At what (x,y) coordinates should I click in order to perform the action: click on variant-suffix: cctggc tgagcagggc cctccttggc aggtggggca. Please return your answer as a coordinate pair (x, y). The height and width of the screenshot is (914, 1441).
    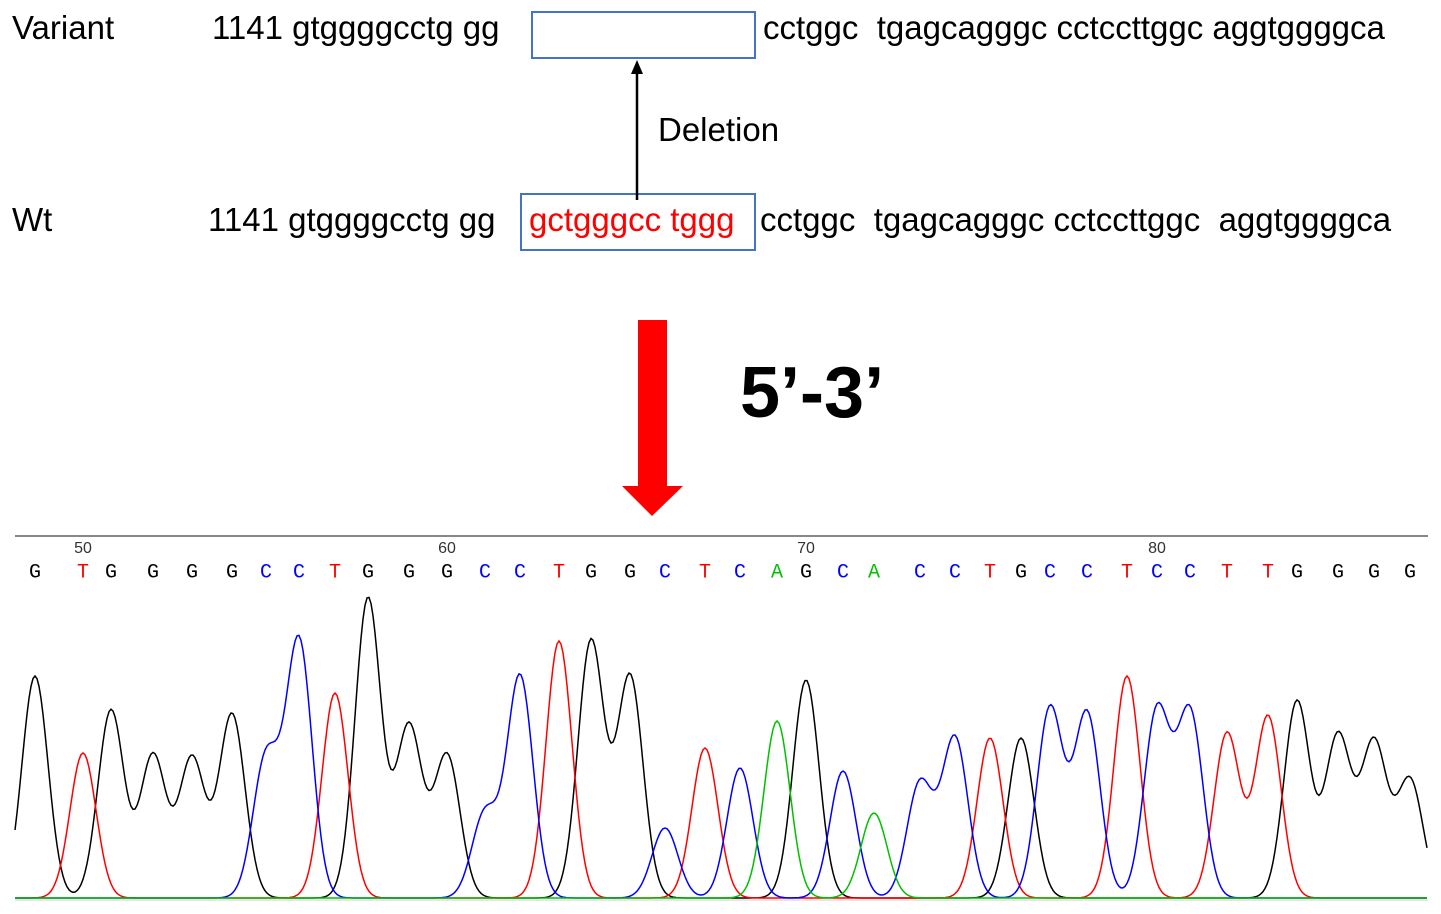
    Looking at the image, I should click on (1074, 27).